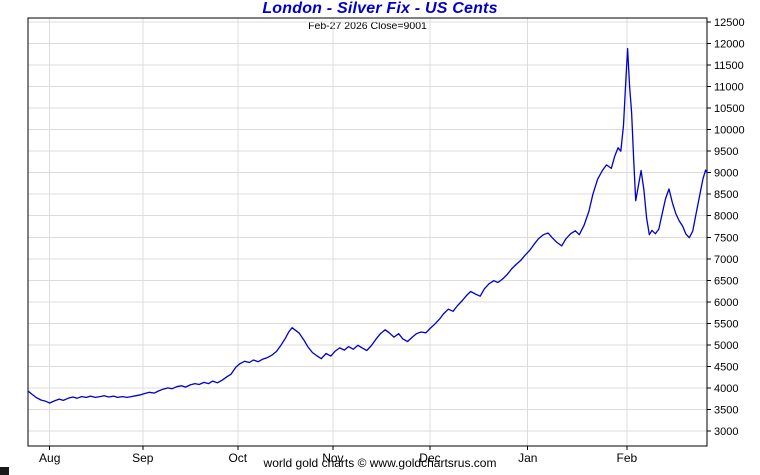  What do you see at coordinates (237, 458) in the screenshot?
I see `x-axis-label: Oct` at bounding box center [237, 458].